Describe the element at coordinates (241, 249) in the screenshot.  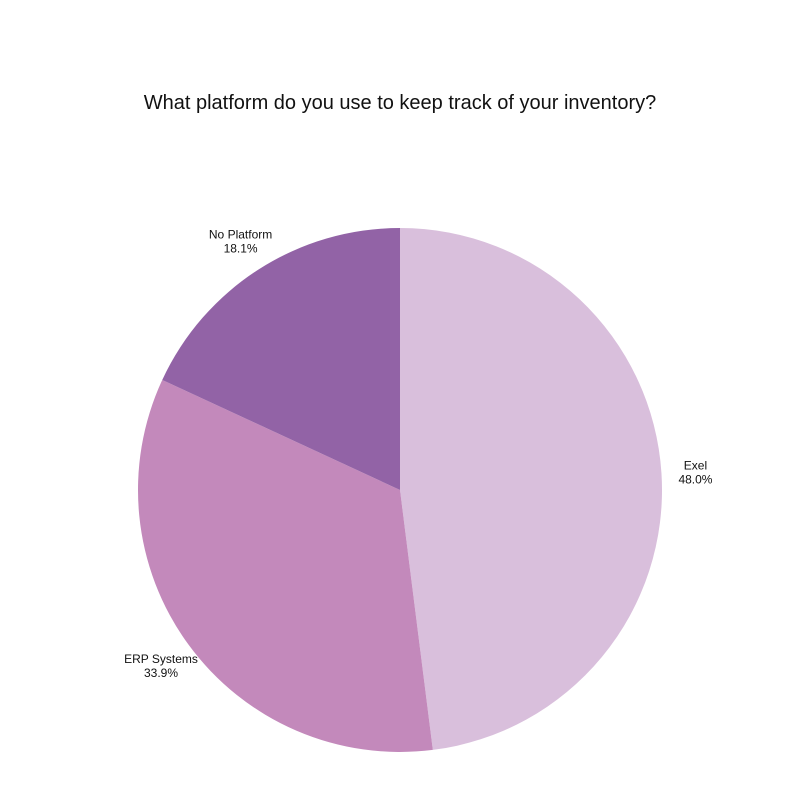
I see `slice-percentage: 18.1%` at that location.